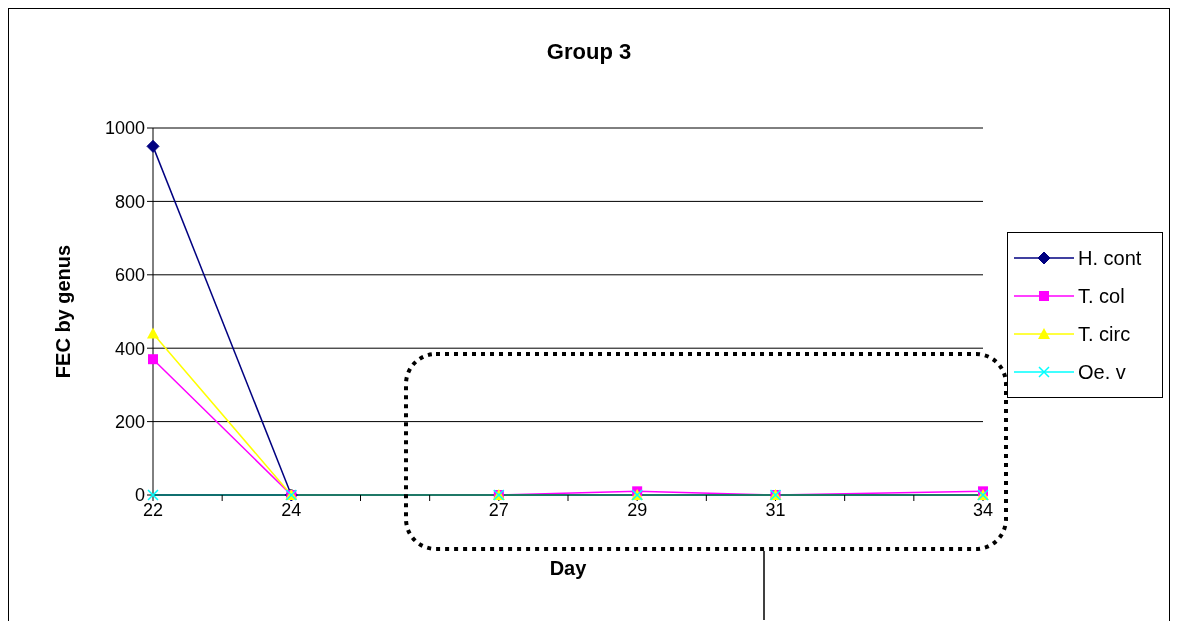 Image resolution: width=1178 pixels, height=621 pixels. What do you see at coordinates (498, 509) in the screenshot?
I see `x-tick-label: 27` at bounding box center [498, 509].